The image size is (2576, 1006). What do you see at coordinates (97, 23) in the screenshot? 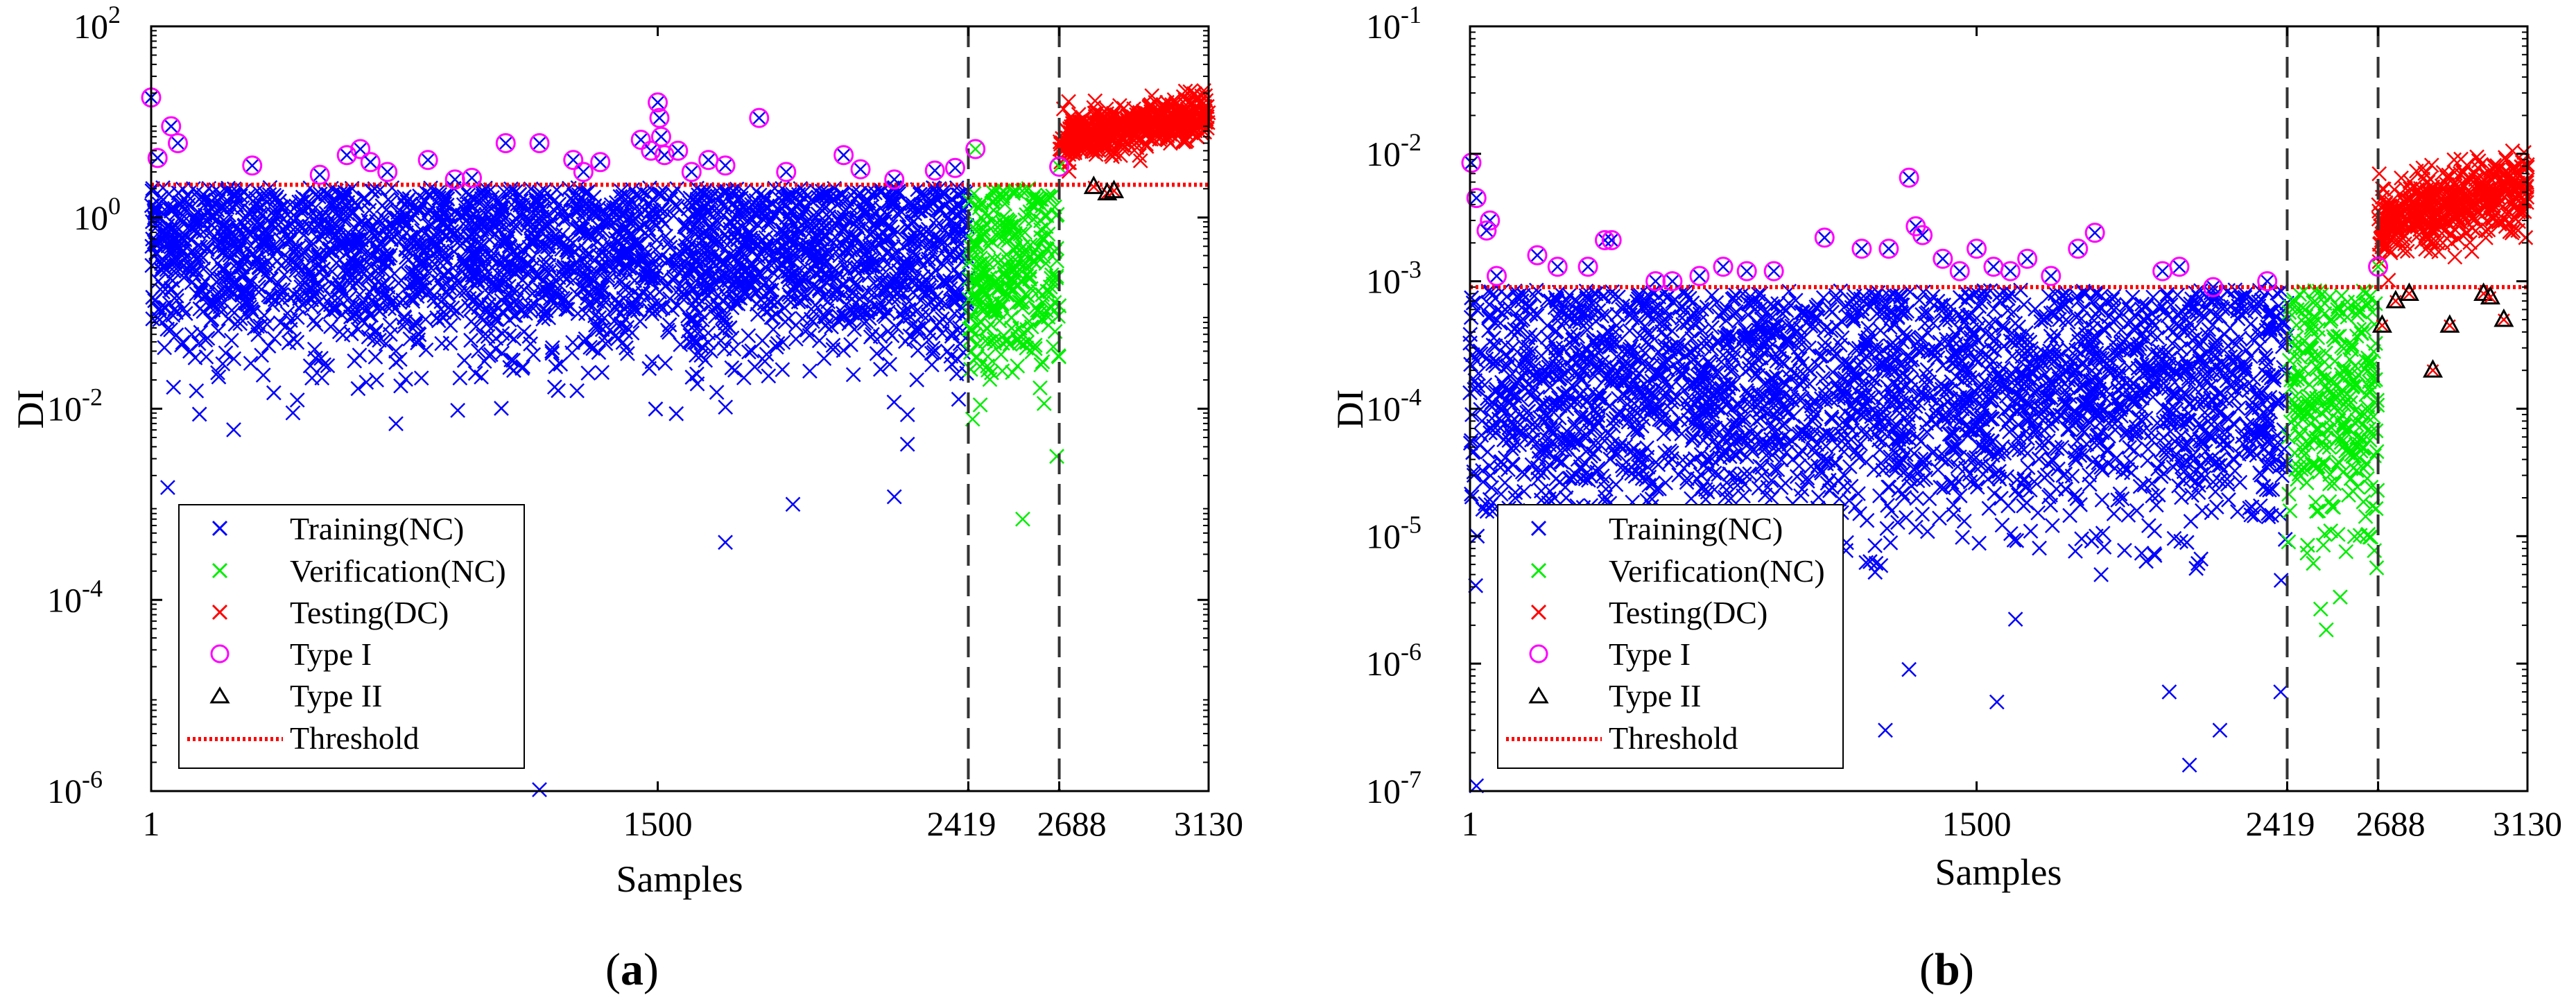
I see `y-tick-label: 10²` at bounding box center [97, 23].